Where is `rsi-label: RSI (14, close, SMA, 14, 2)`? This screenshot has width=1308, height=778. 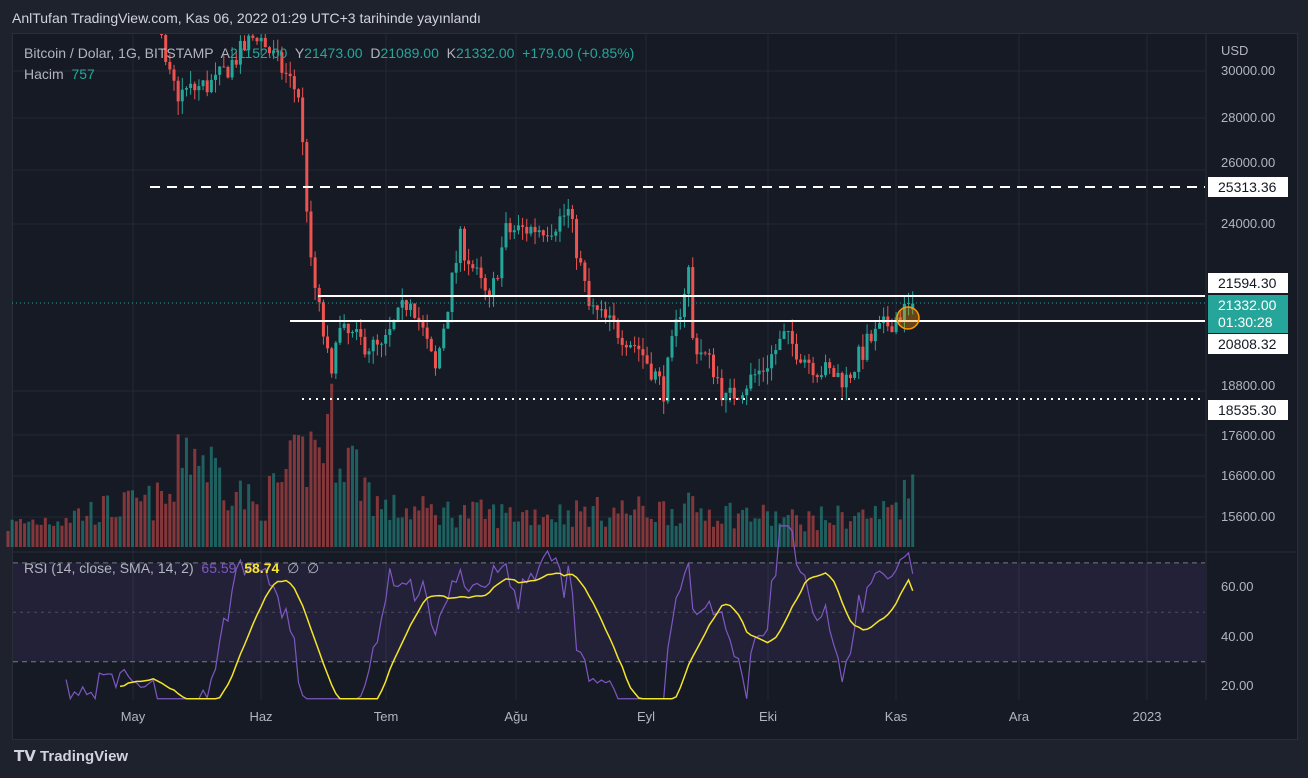
rsi-label: RSI (14, close, SMA, 14, 2) is located at coordinates (109, 568).